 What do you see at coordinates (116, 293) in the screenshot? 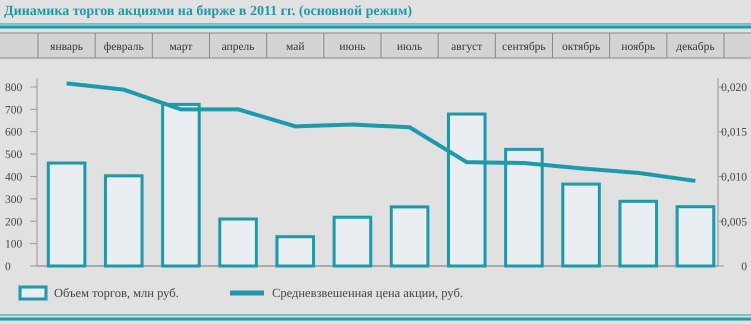
I see `legend-label: Объем торгов, млн руб.` at bounding box center [116, 293].